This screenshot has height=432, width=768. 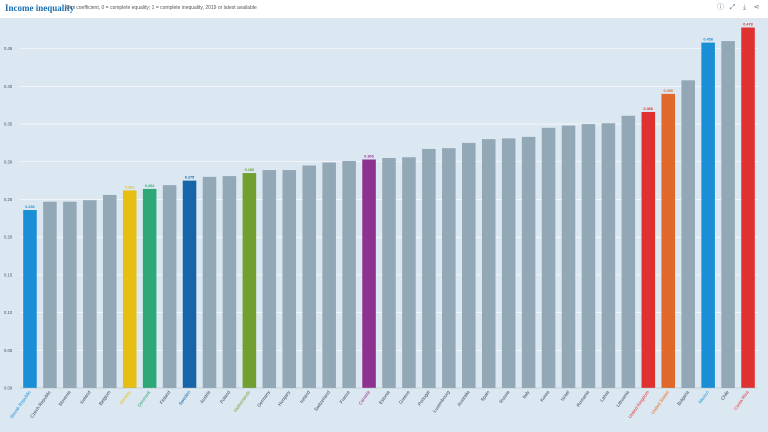 What do you see at coordinates (284, 398) in the screenshot?
I see `x-tick-label: Hungary` at bounding box center [284, 398].